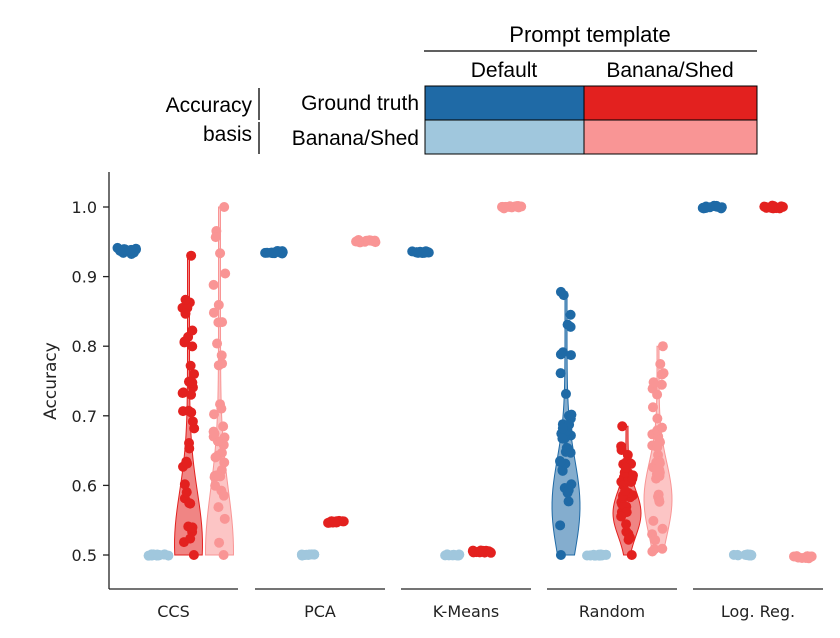  I want to click on legend-swatch-default-groundtruth, so click(504, 103).